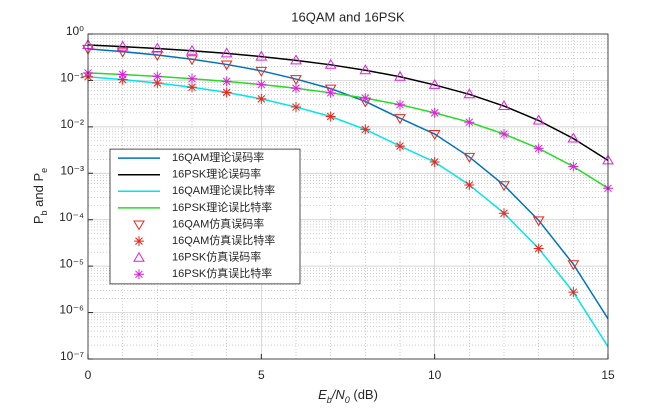 The height and width of the screenshot is (411, 672). I want to click on y-tick-label: 10⁻⁴, so click(71, 217).